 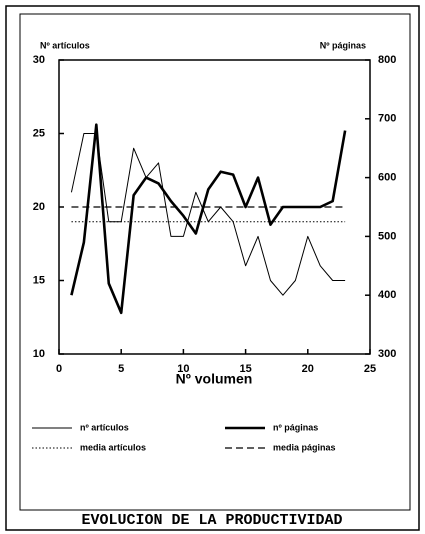 I want to click on y2-tick-label: 800, so click(x=387, y=60).